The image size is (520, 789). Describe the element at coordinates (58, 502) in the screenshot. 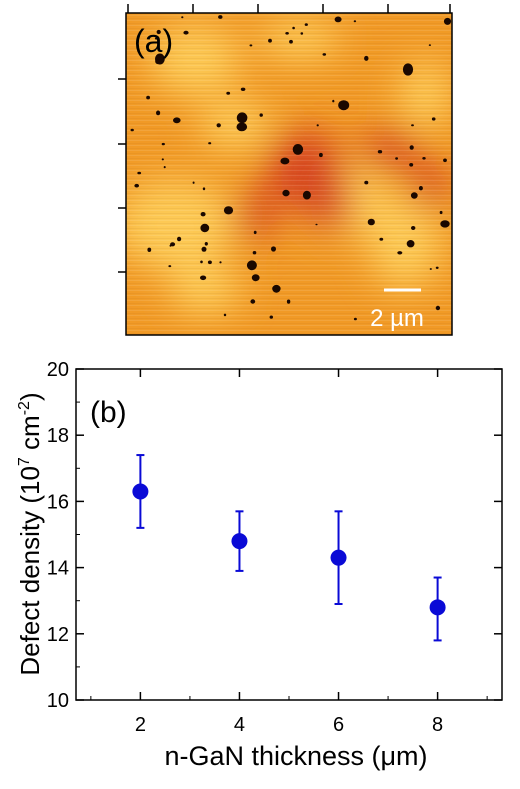

I see `y-tick-label: 16` at that location.